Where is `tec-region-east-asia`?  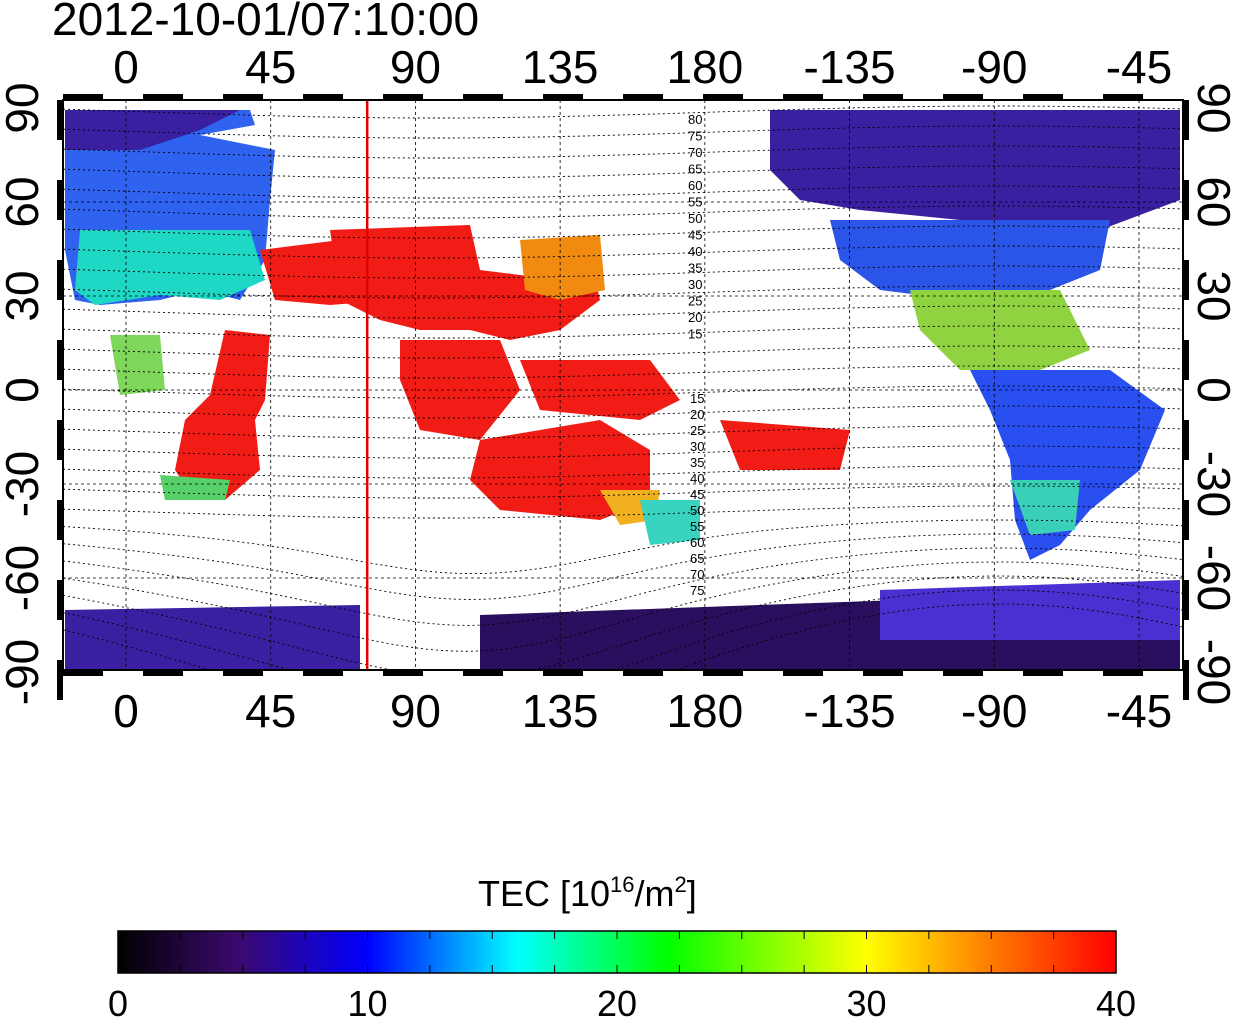 tec-region-east-asia is located at coordinates (562, 267).